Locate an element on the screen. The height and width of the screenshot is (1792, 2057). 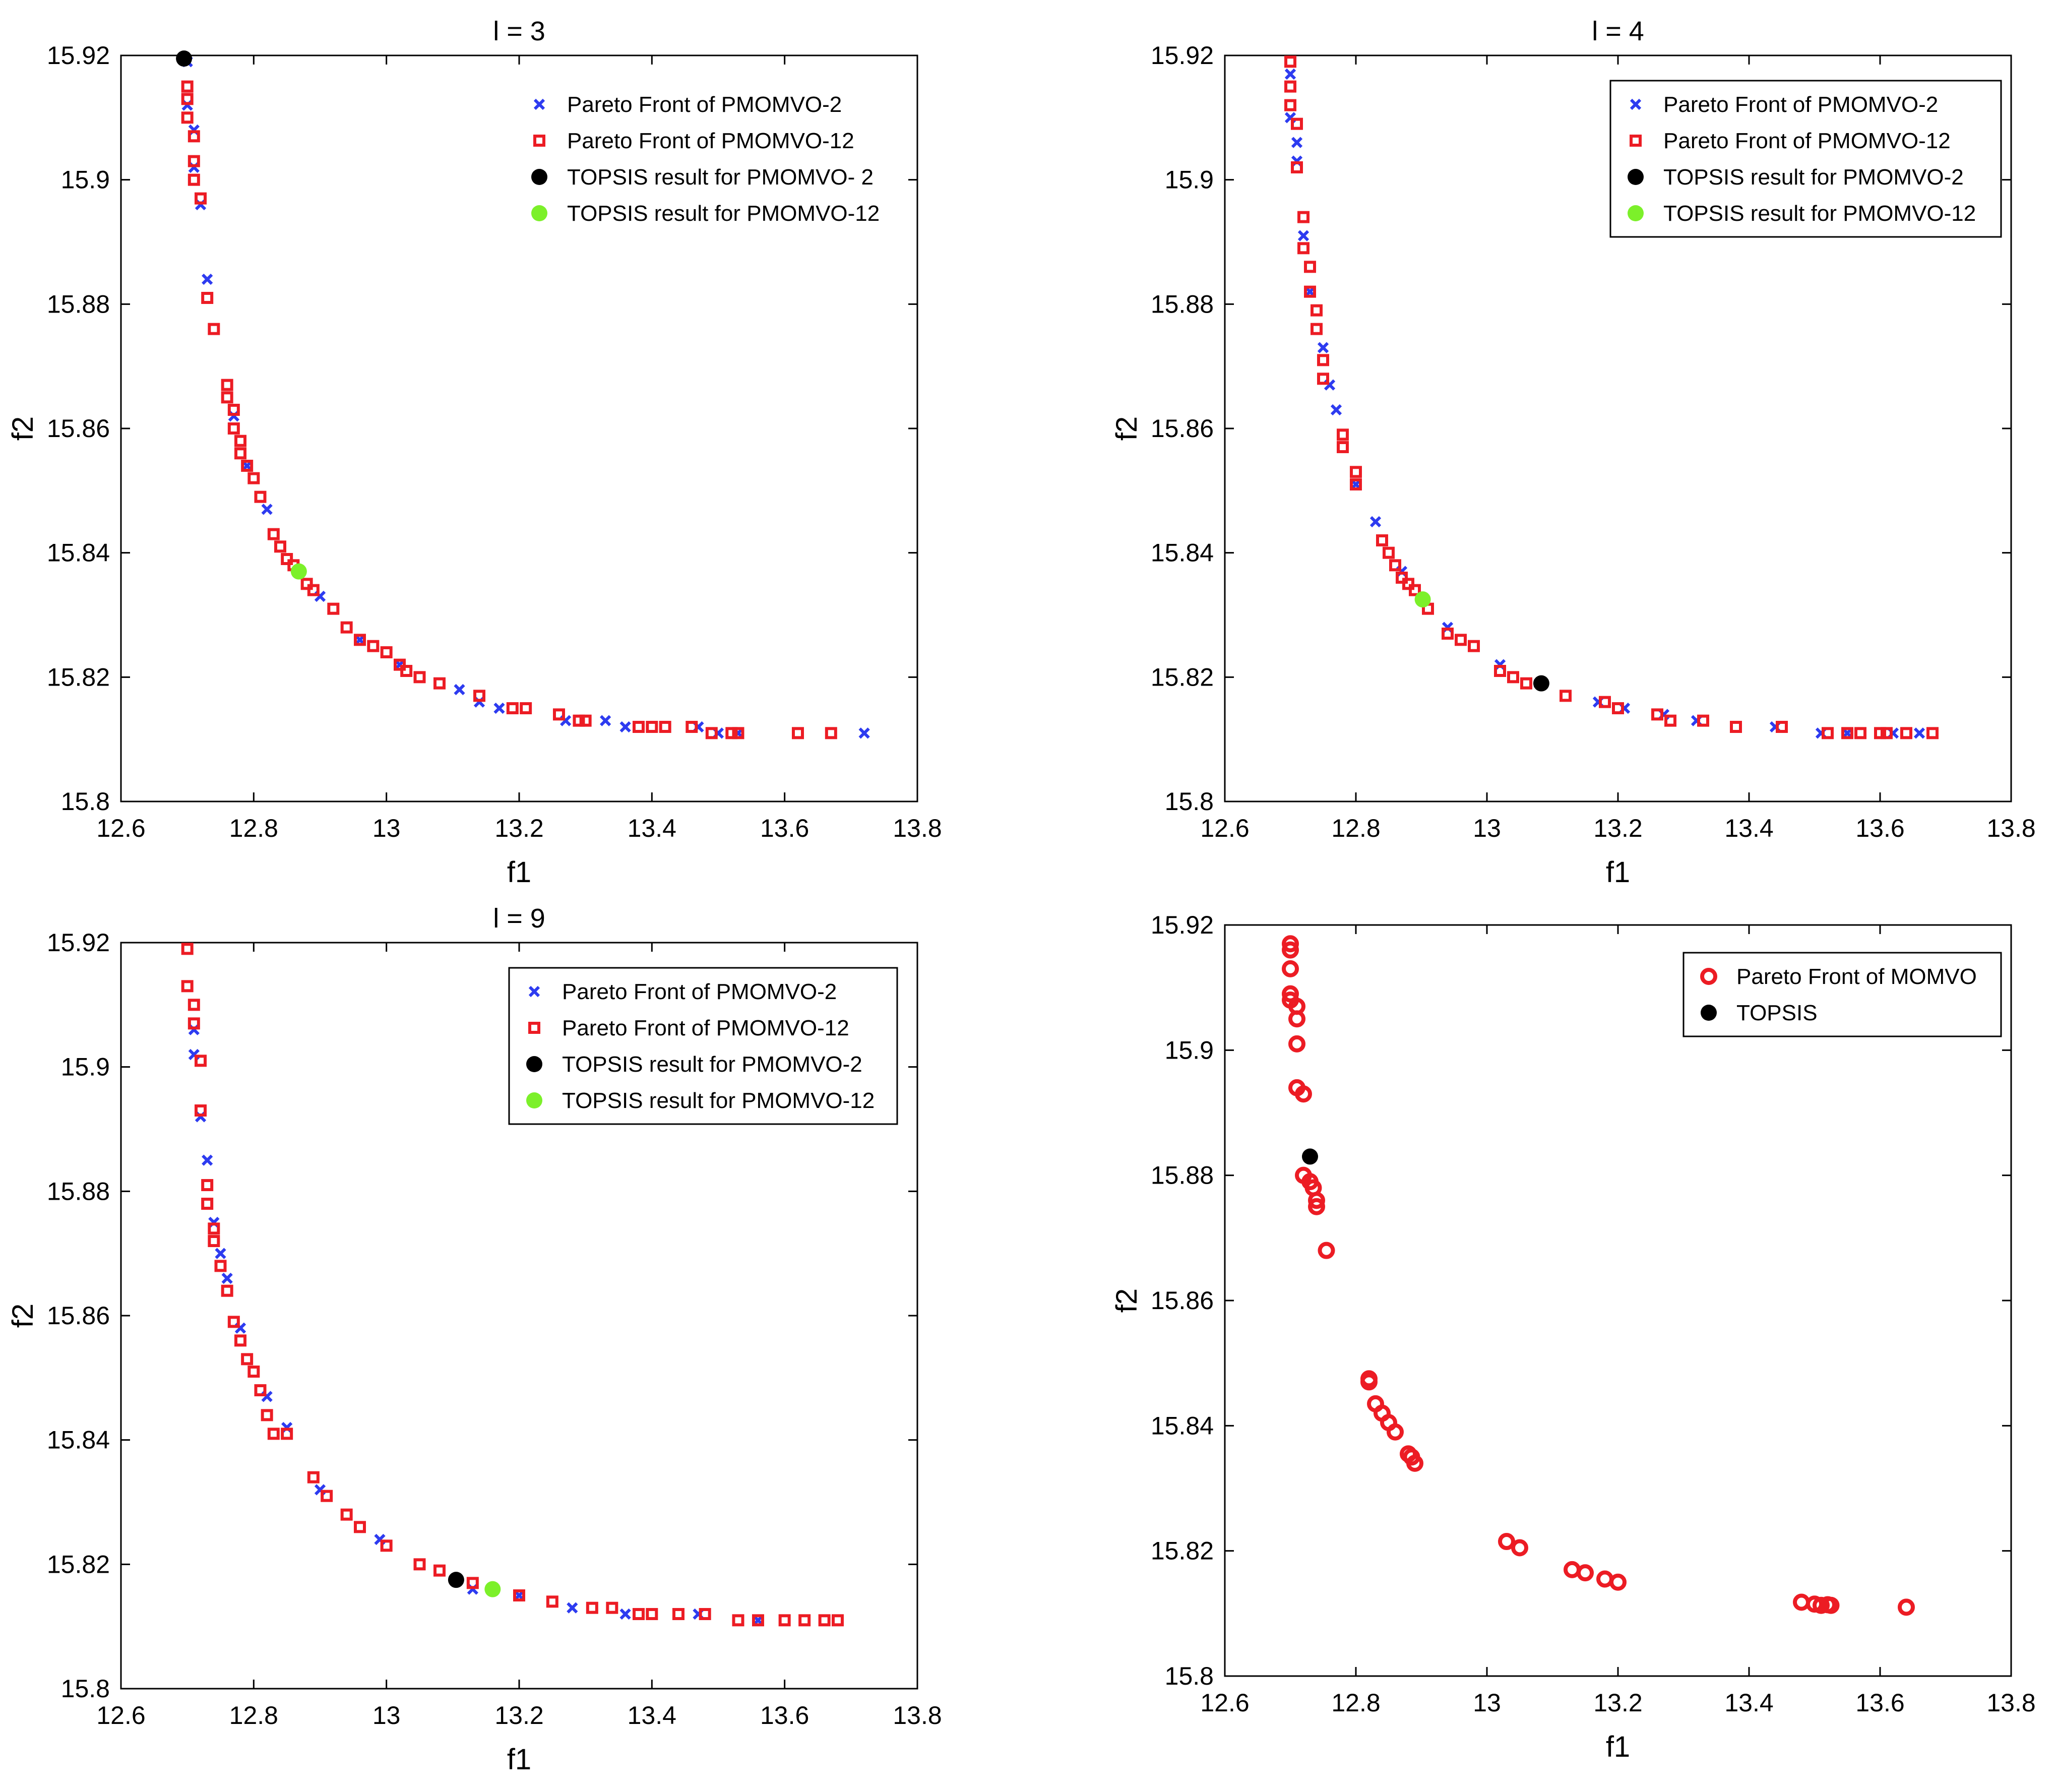
legend-label: TOPSIS result for PMOMVO- 2 is located at coordinates (720, 177).